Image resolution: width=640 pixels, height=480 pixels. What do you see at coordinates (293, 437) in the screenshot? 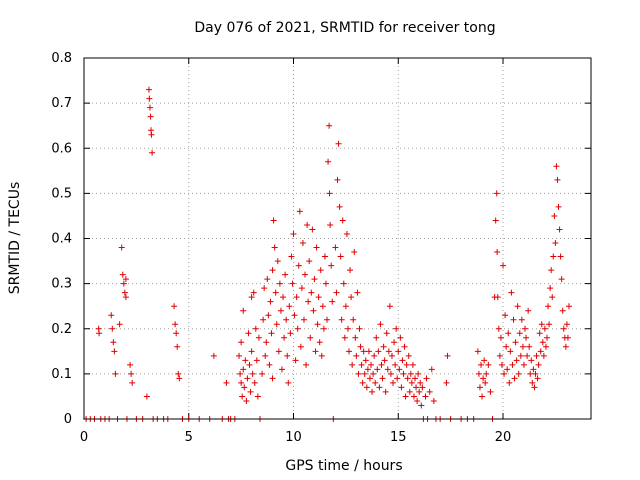
I see `x-tick-label: 10` at bounding box center [293, 437].